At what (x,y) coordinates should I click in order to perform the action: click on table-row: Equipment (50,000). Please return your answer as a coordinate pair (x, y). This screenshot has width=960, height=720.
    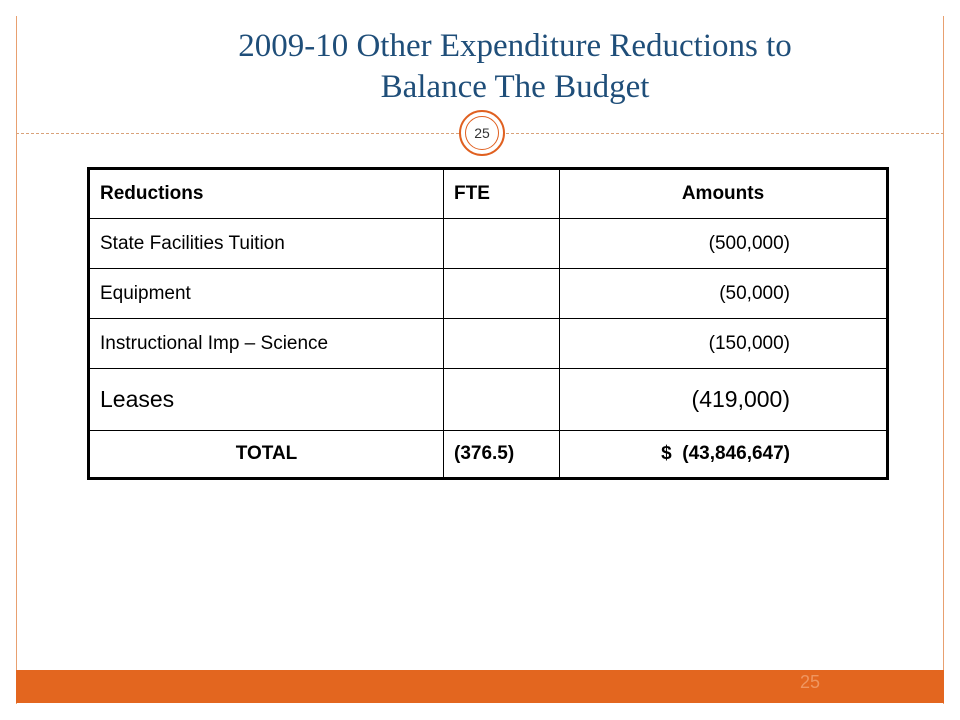
    Looking at the image, I should click on (488, 293).